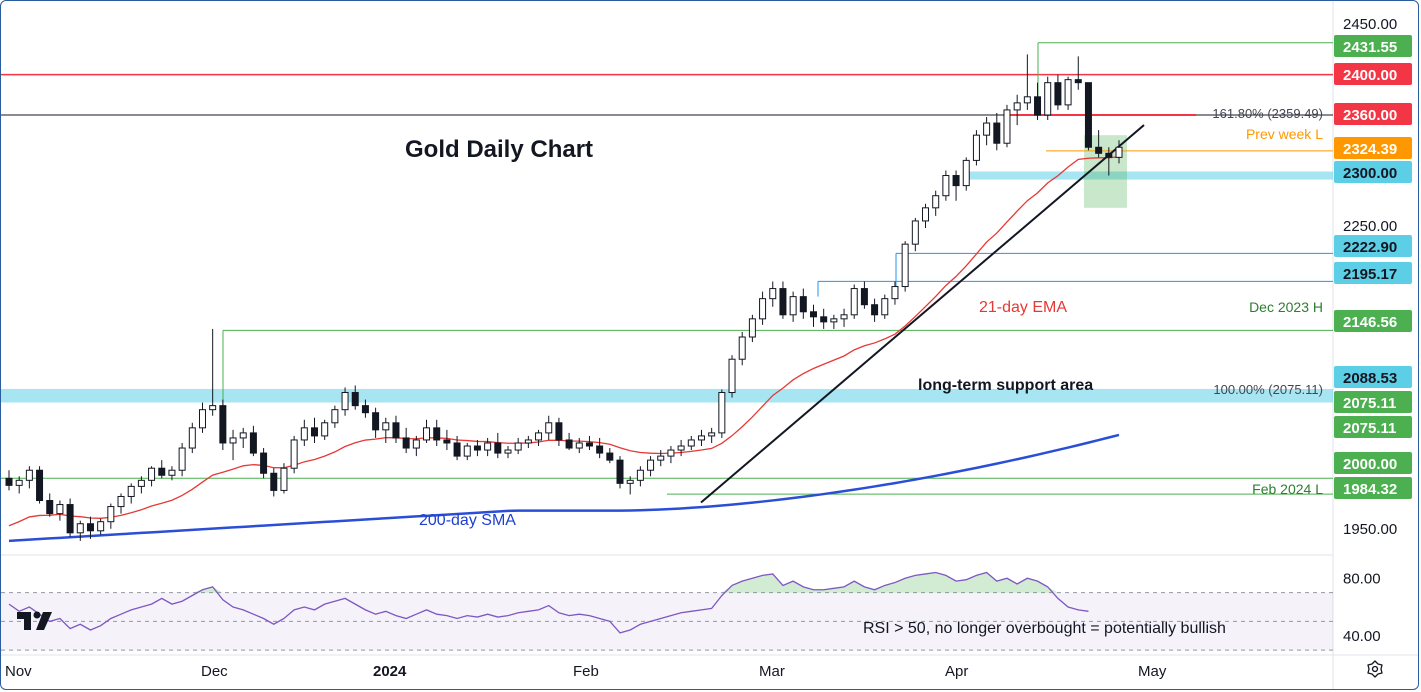 Image resolution: width=1421 pixels, height=692 pixels. I want to click on price-tag: 2360.00, so click(1373, 114).